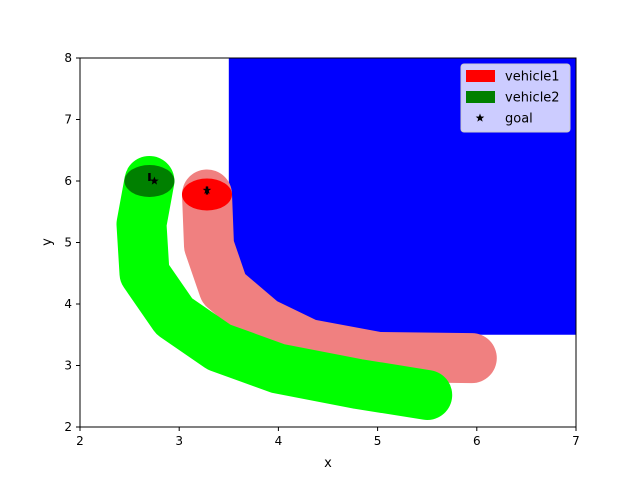  What do you see at coordinates (47, 242) in the screenshot?
I see `y-axis-label: y` at bounding box center [47, 242].